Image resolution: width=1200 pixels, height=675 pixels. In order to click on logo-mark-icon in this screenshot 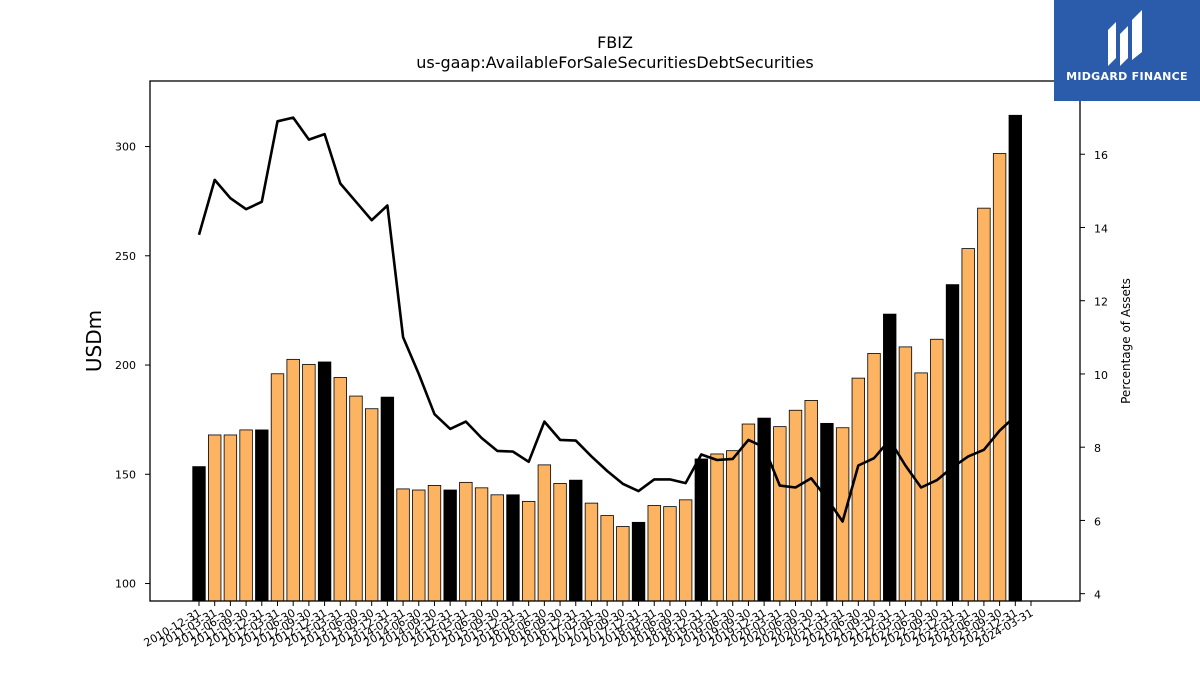, I will do `click(1125, 38)`.